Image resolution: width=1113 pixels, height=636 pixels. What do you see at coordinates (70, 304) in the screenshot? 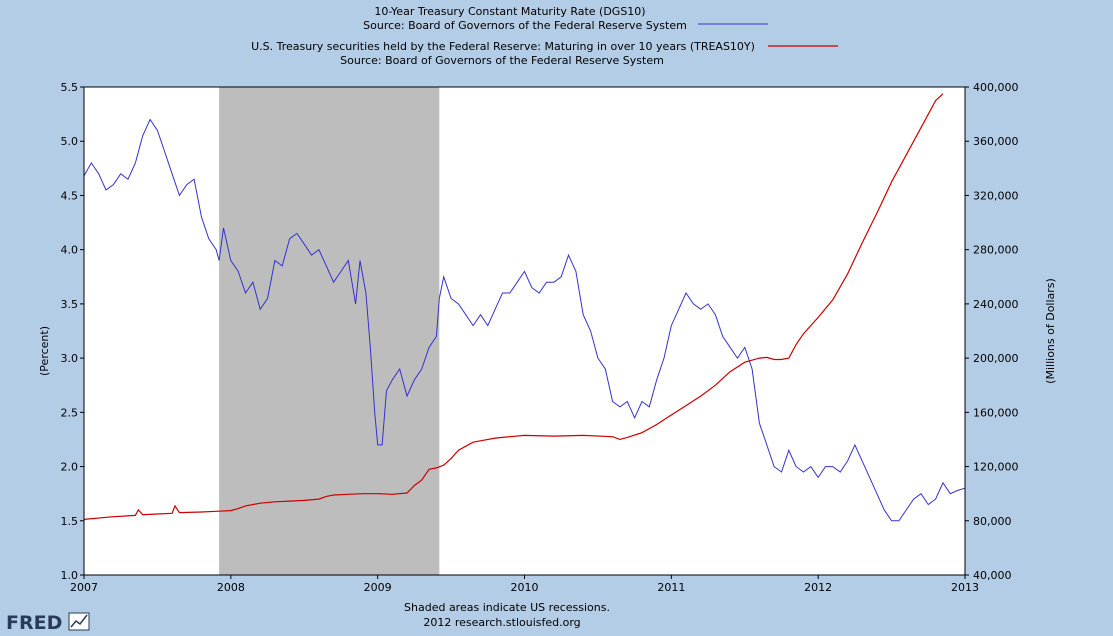
I see `y-tick-label-left: 3.5` at bounding box center [70, 304].